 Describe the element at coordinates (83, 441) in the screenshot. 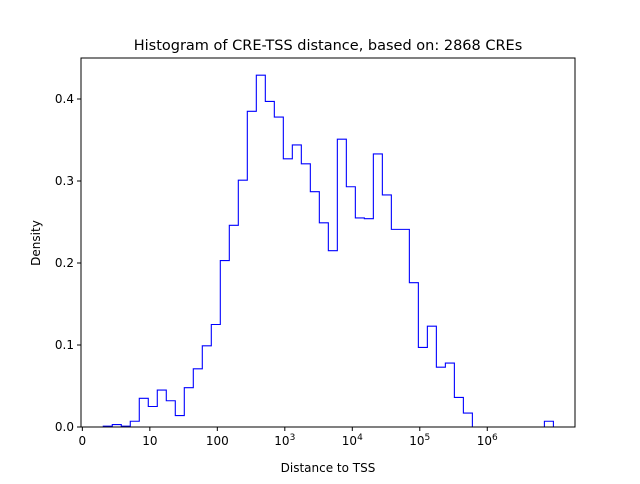

I see `x-tick-label: 0` at that location.